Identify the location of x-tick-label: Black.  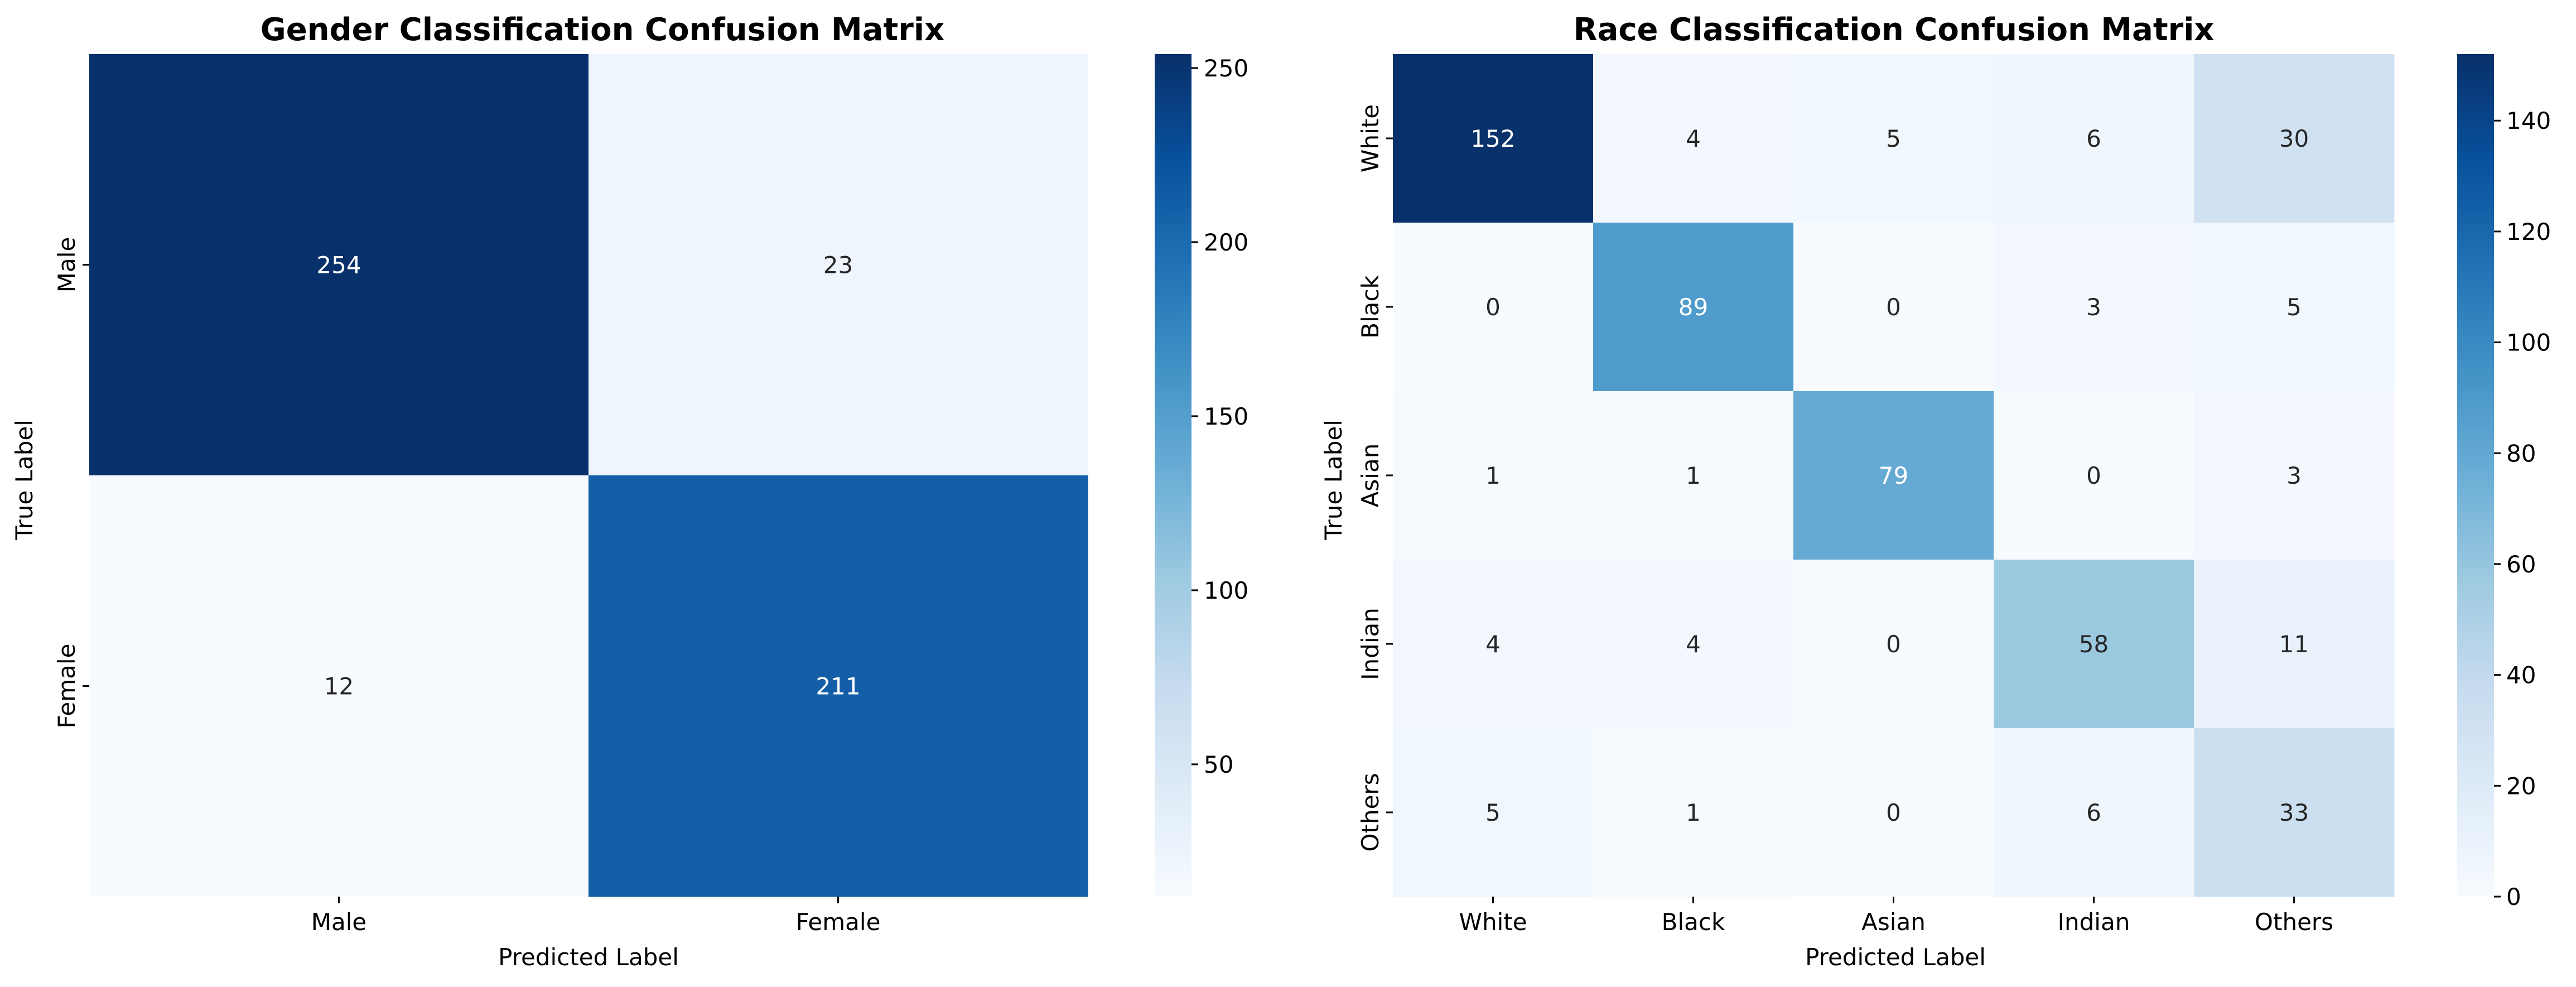
(1693, 922).